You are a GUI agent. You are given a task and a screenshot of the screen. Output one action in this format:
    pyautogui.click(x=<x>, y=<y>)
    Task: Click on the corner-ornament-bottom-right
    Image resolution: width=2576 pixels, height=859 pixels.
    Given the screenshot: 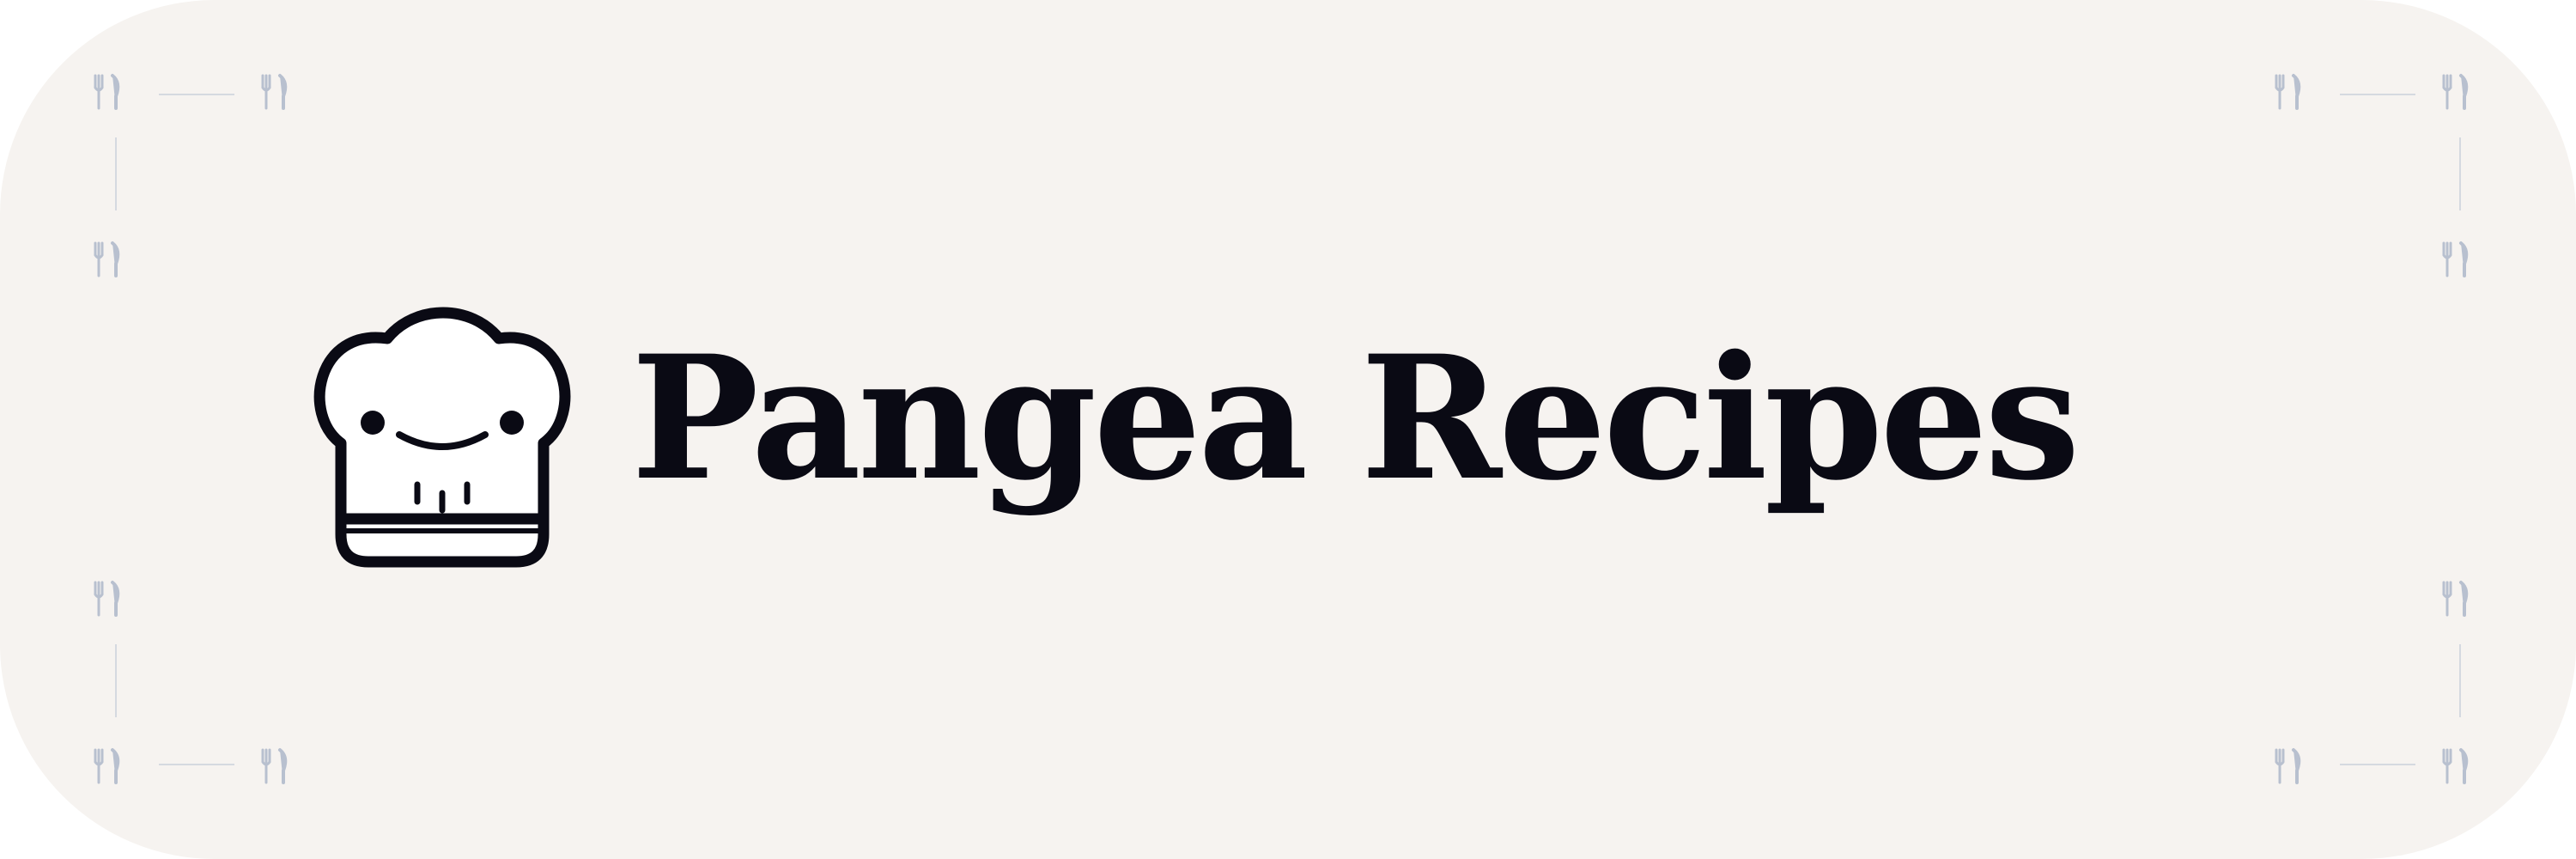 What is the action you would take?
    pyautogui.click(x=2378, y=683)
    